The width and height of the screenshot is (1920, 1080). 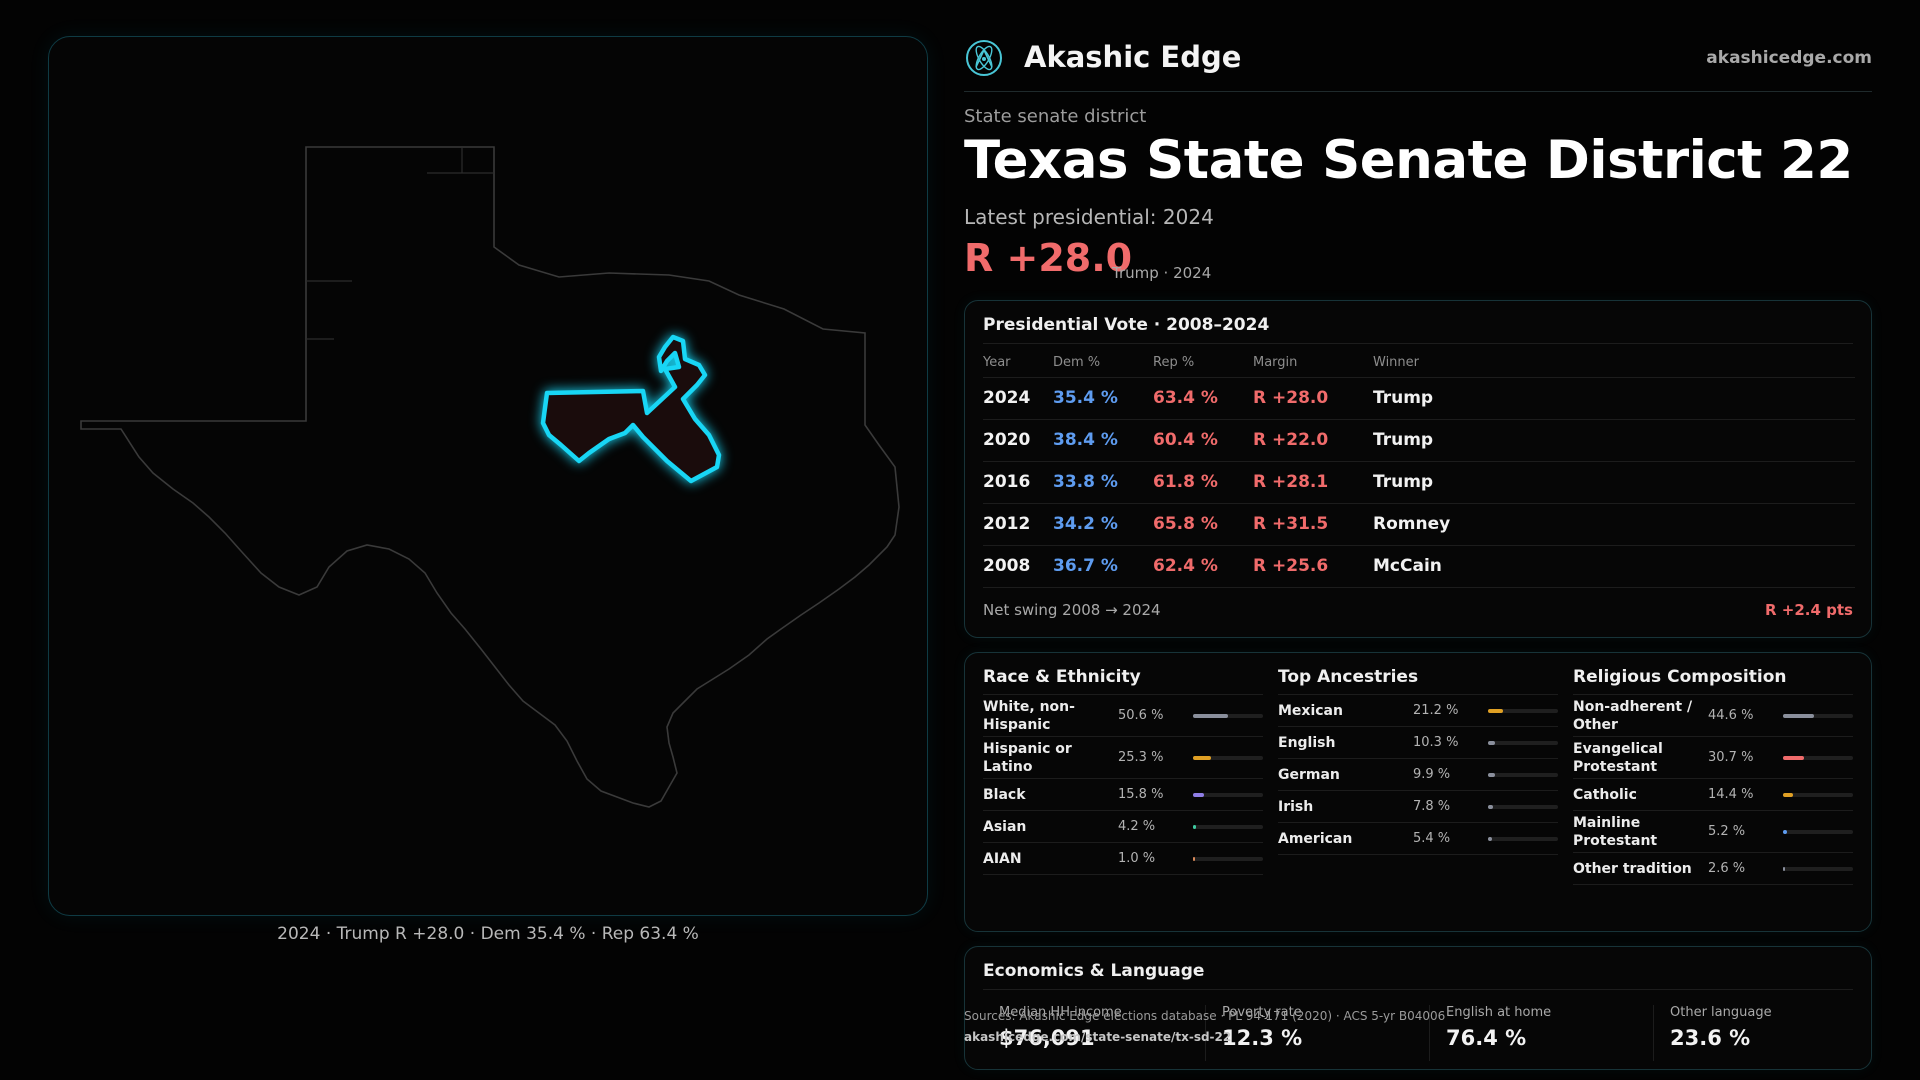 I want to click on list-item: Catholic 14.4 %, so click(x=1713, y=795).